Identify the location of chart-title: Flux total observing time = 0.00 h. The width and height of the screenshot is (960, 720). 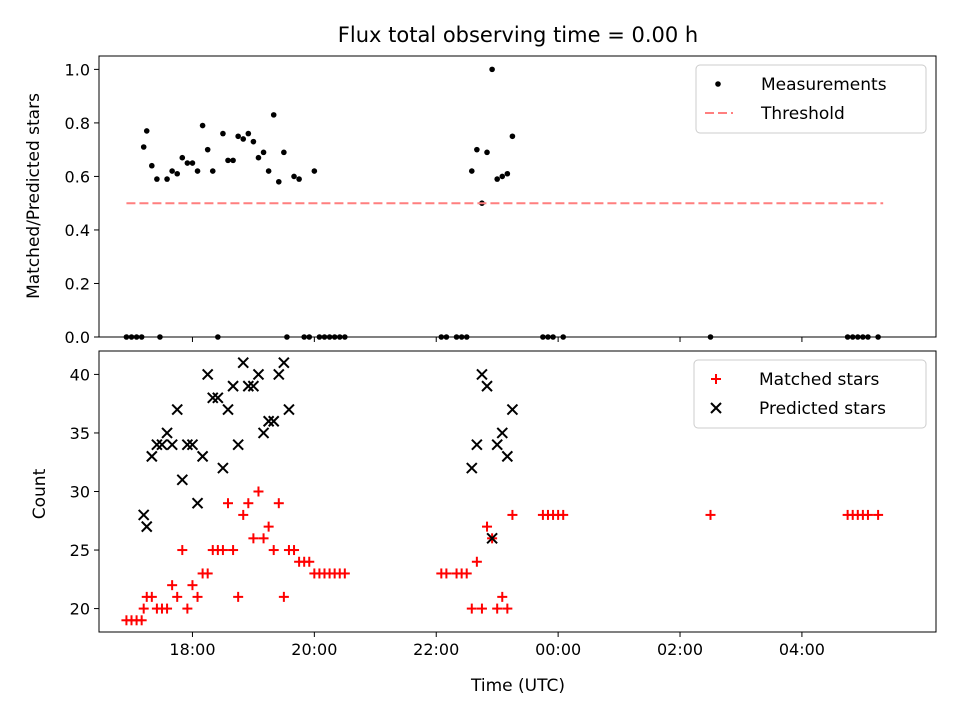
(518, 35).